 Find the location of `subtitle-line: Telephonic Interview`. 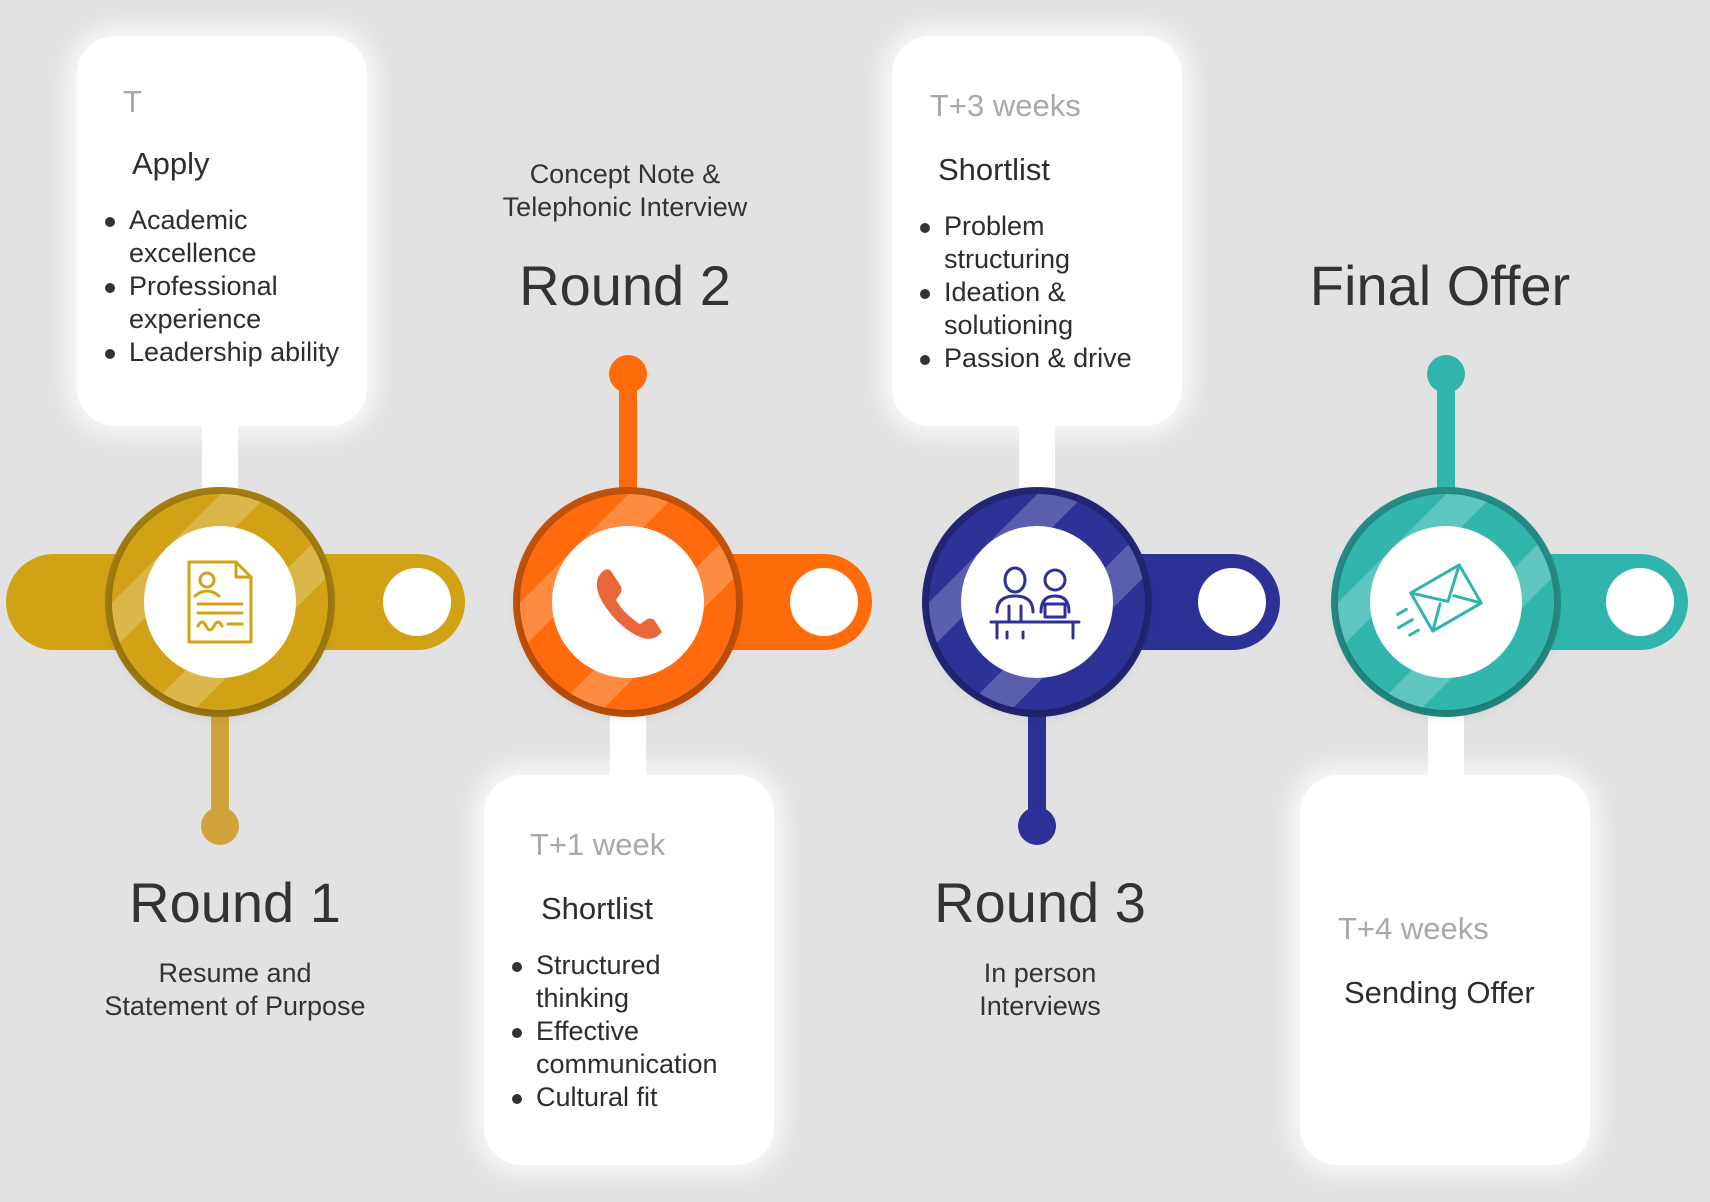

subtitle-line: Telephonic Interview is located at coordinates (625, 207).